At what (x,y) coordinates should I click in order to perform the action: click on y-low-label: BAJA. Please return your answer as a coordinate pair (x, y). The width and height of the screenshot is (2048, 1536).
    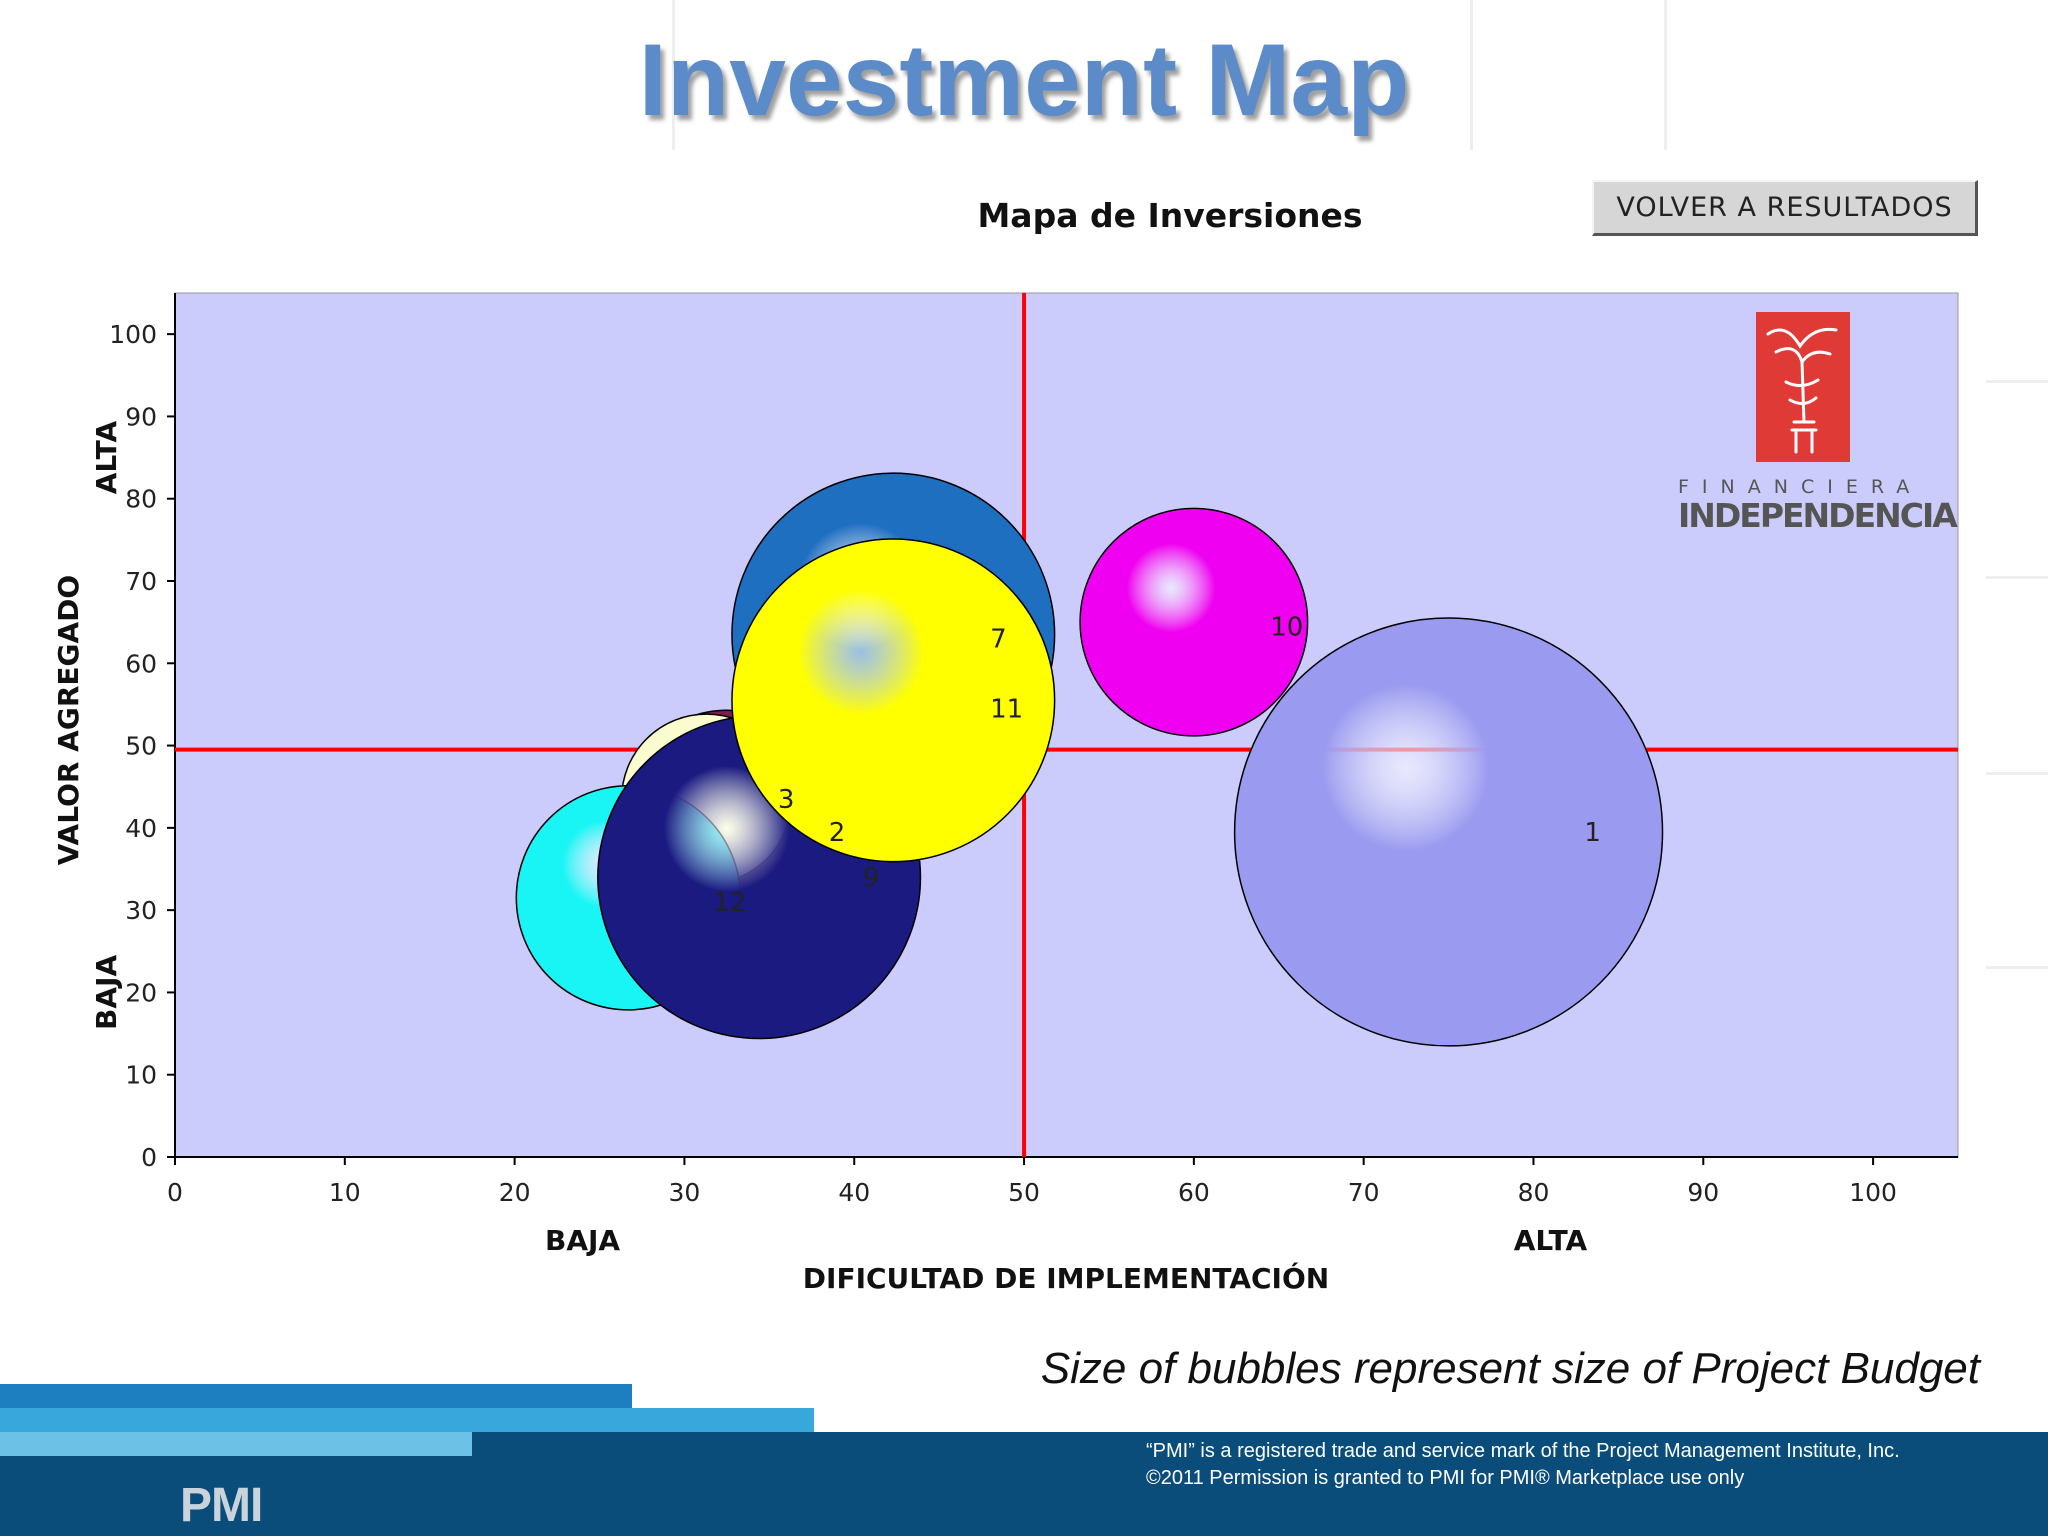
    Looking at the image, I should click on (106, 992).